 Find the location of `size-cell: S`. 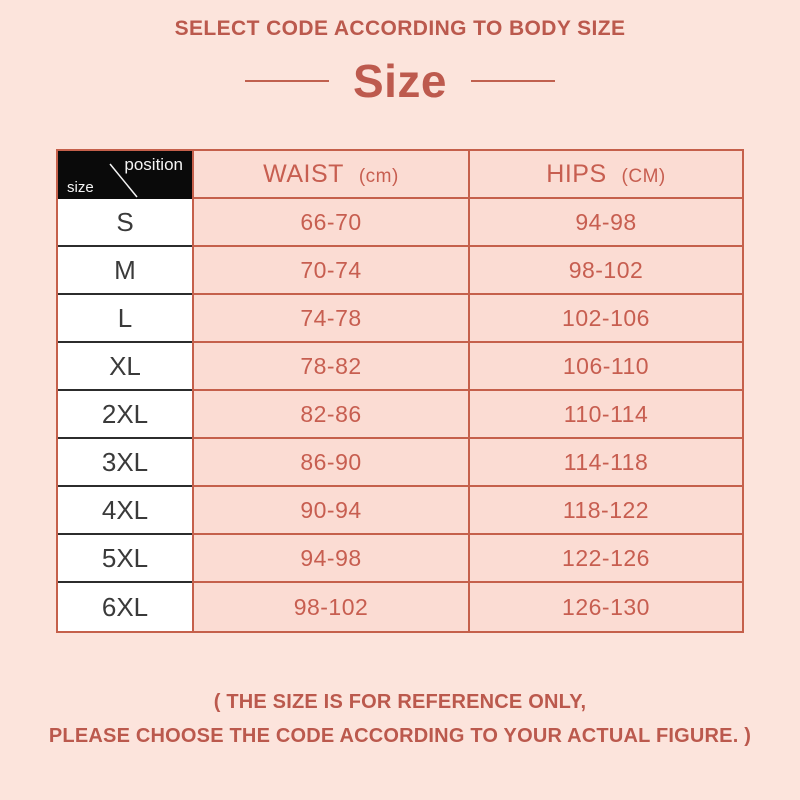

size-cell: S is located at coordinates (125, 223).